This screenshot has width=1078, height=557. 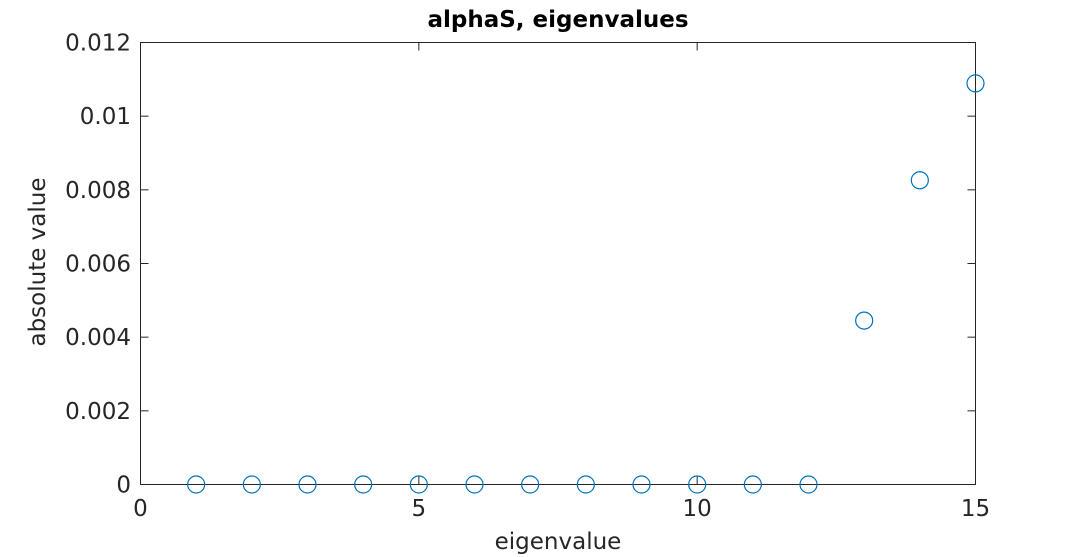 I want to click on x-tick-label: 10, so click(x=697, y=509).